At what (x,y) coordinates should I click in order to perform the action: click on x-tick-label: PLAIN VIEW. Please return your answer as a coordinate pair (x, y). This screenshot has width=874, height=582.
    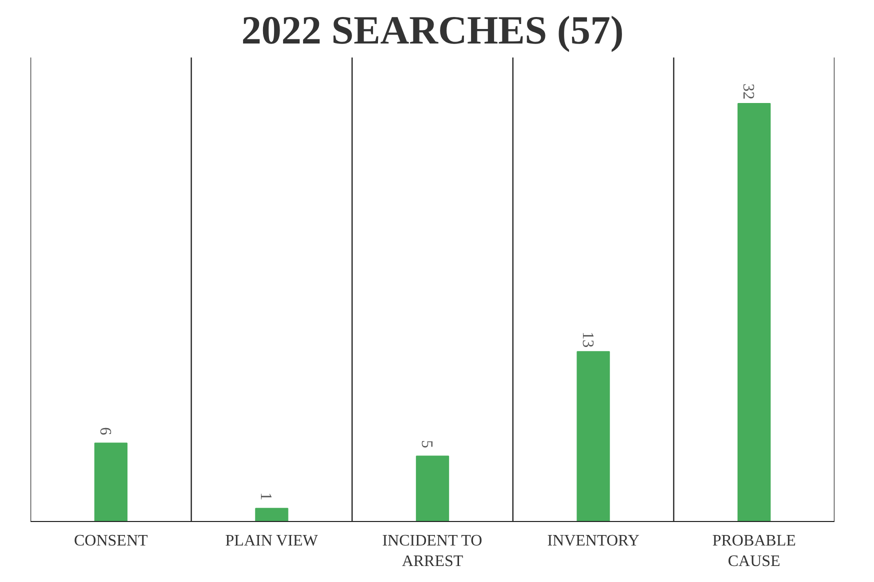
    Looking at the image, I should click on (272, 541).